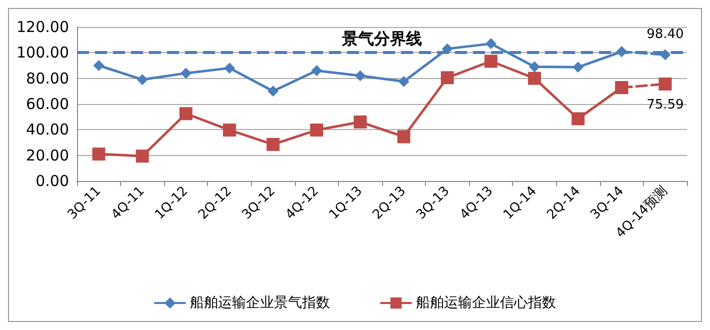 The height and width of the screenshot is (330, 710). What do you see at coordinates (52, 181) in the screenshot?
I see `y-tick-label: 0.00` at bounding box center [52, 181].